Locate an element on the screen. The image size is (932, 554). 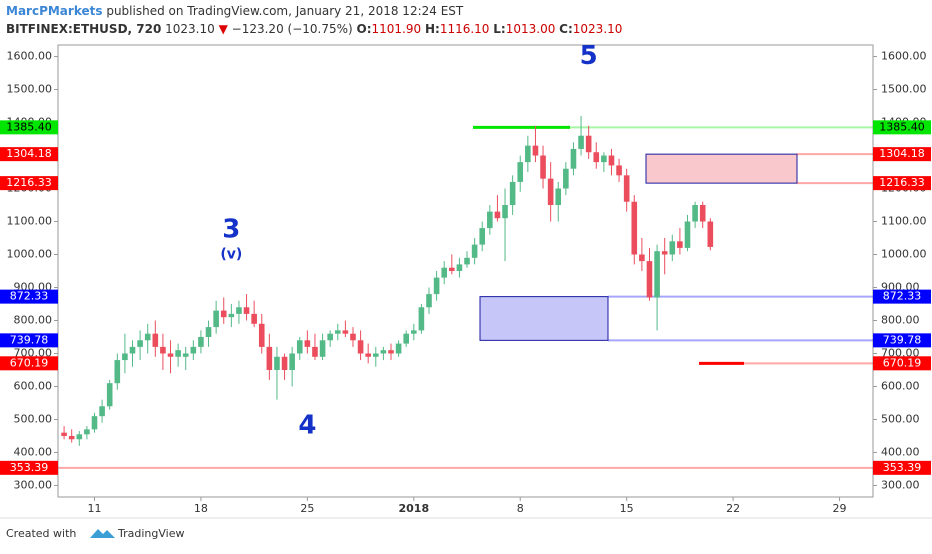
y-tick-label: 400.00 is located at coordinates (900, 451).